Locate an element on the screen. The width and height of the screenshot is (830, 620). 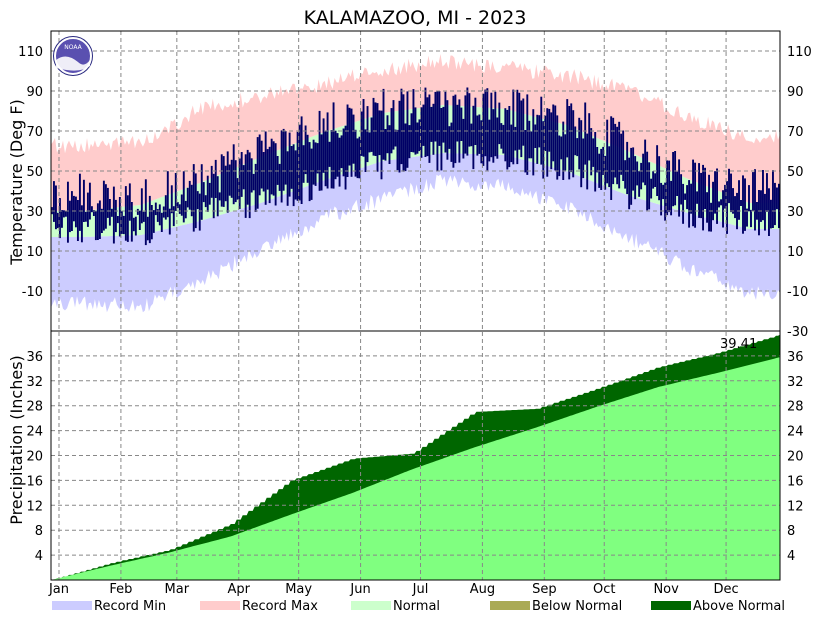
precip-tick-label-left: 8 is located at coordinates (39, 531).